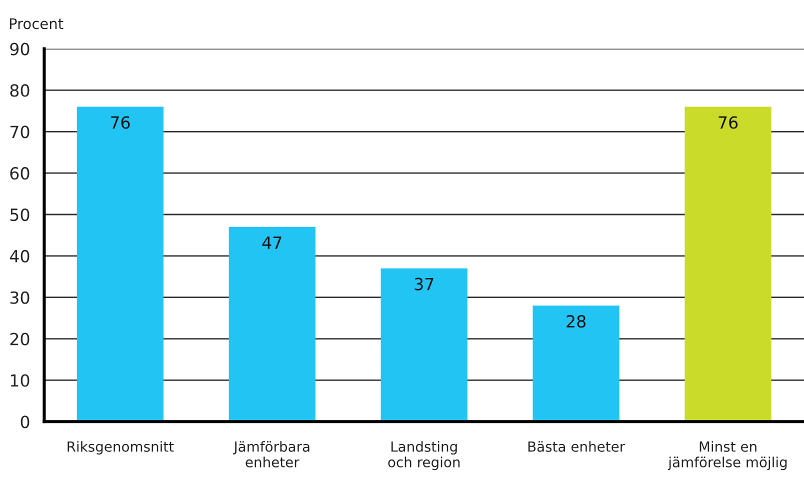 This screenshot has width=804, height=483. Describe the element at coordinates (20, 90) in the screenshot. I see `y-tick-label: 80` at that location.